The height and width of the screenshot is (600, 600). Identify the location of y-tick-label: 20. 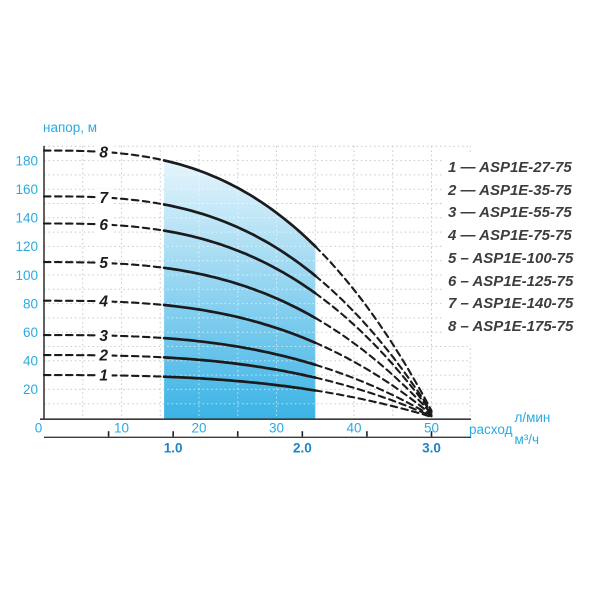
(30, 389).